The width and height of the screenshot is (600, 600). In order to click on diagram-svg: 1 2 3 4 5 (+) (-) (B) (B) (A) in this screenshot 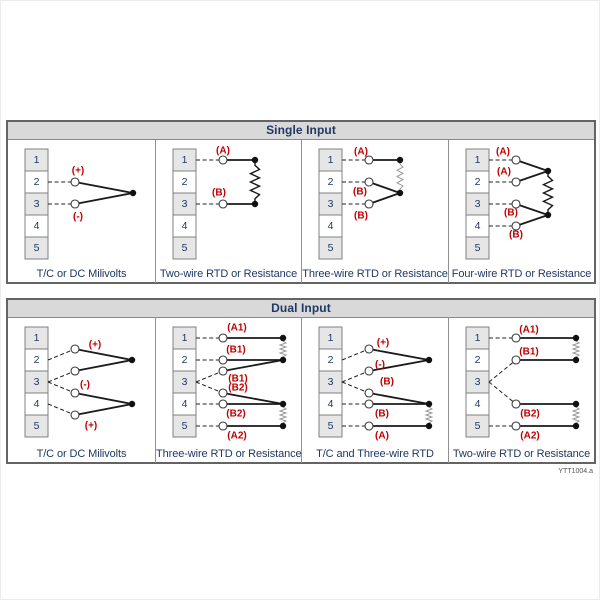, I will do `click(376, 384)`.